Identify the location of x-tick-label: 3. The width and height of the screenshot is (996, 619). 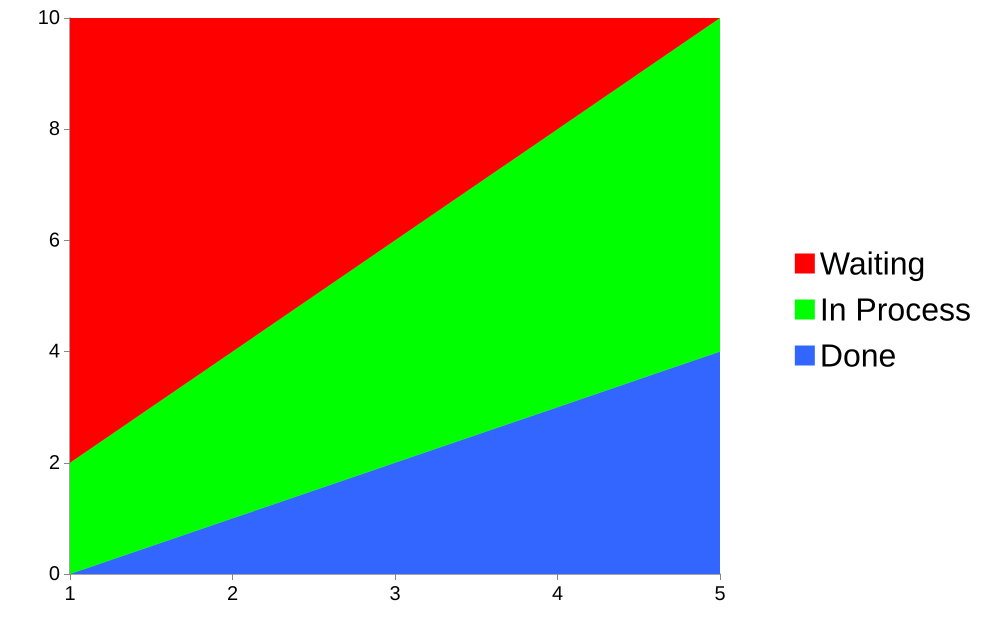
(395, 594).